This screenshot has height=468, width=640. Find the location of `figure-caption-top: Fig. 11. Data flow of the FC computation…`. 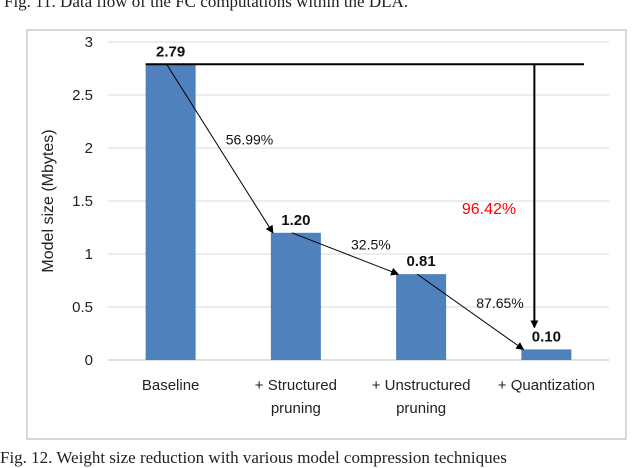

figure-caption-top: Fig. 11. Data flow of the FC computation… is located at coordinates (206, 5).